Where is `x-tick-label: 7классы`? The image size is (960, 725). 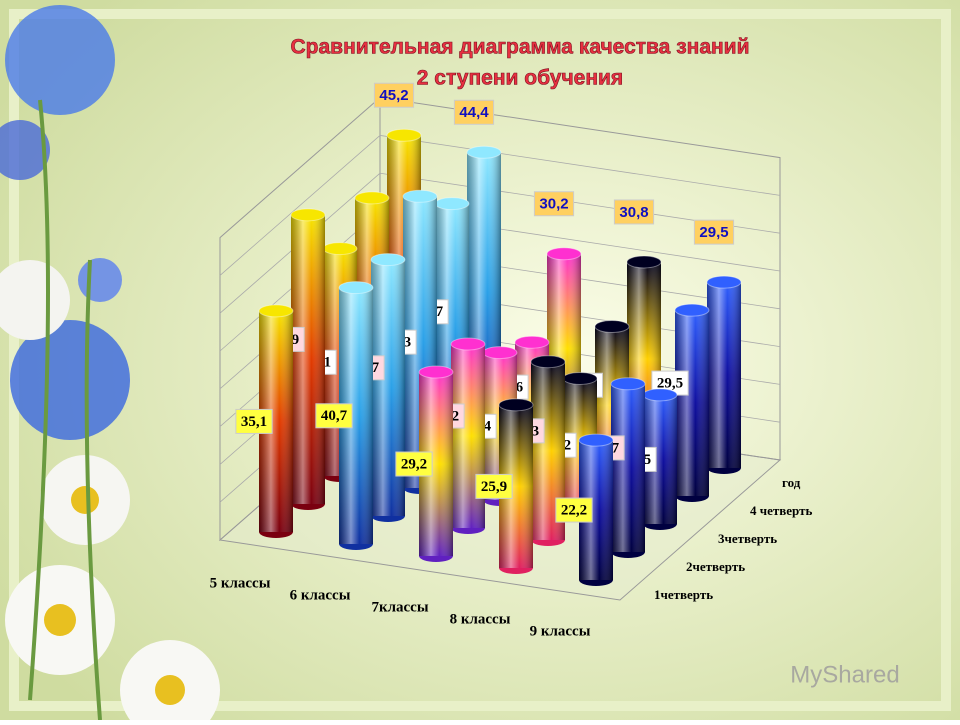
x-tick-label: 7классы is located at coordinates (399, 607).